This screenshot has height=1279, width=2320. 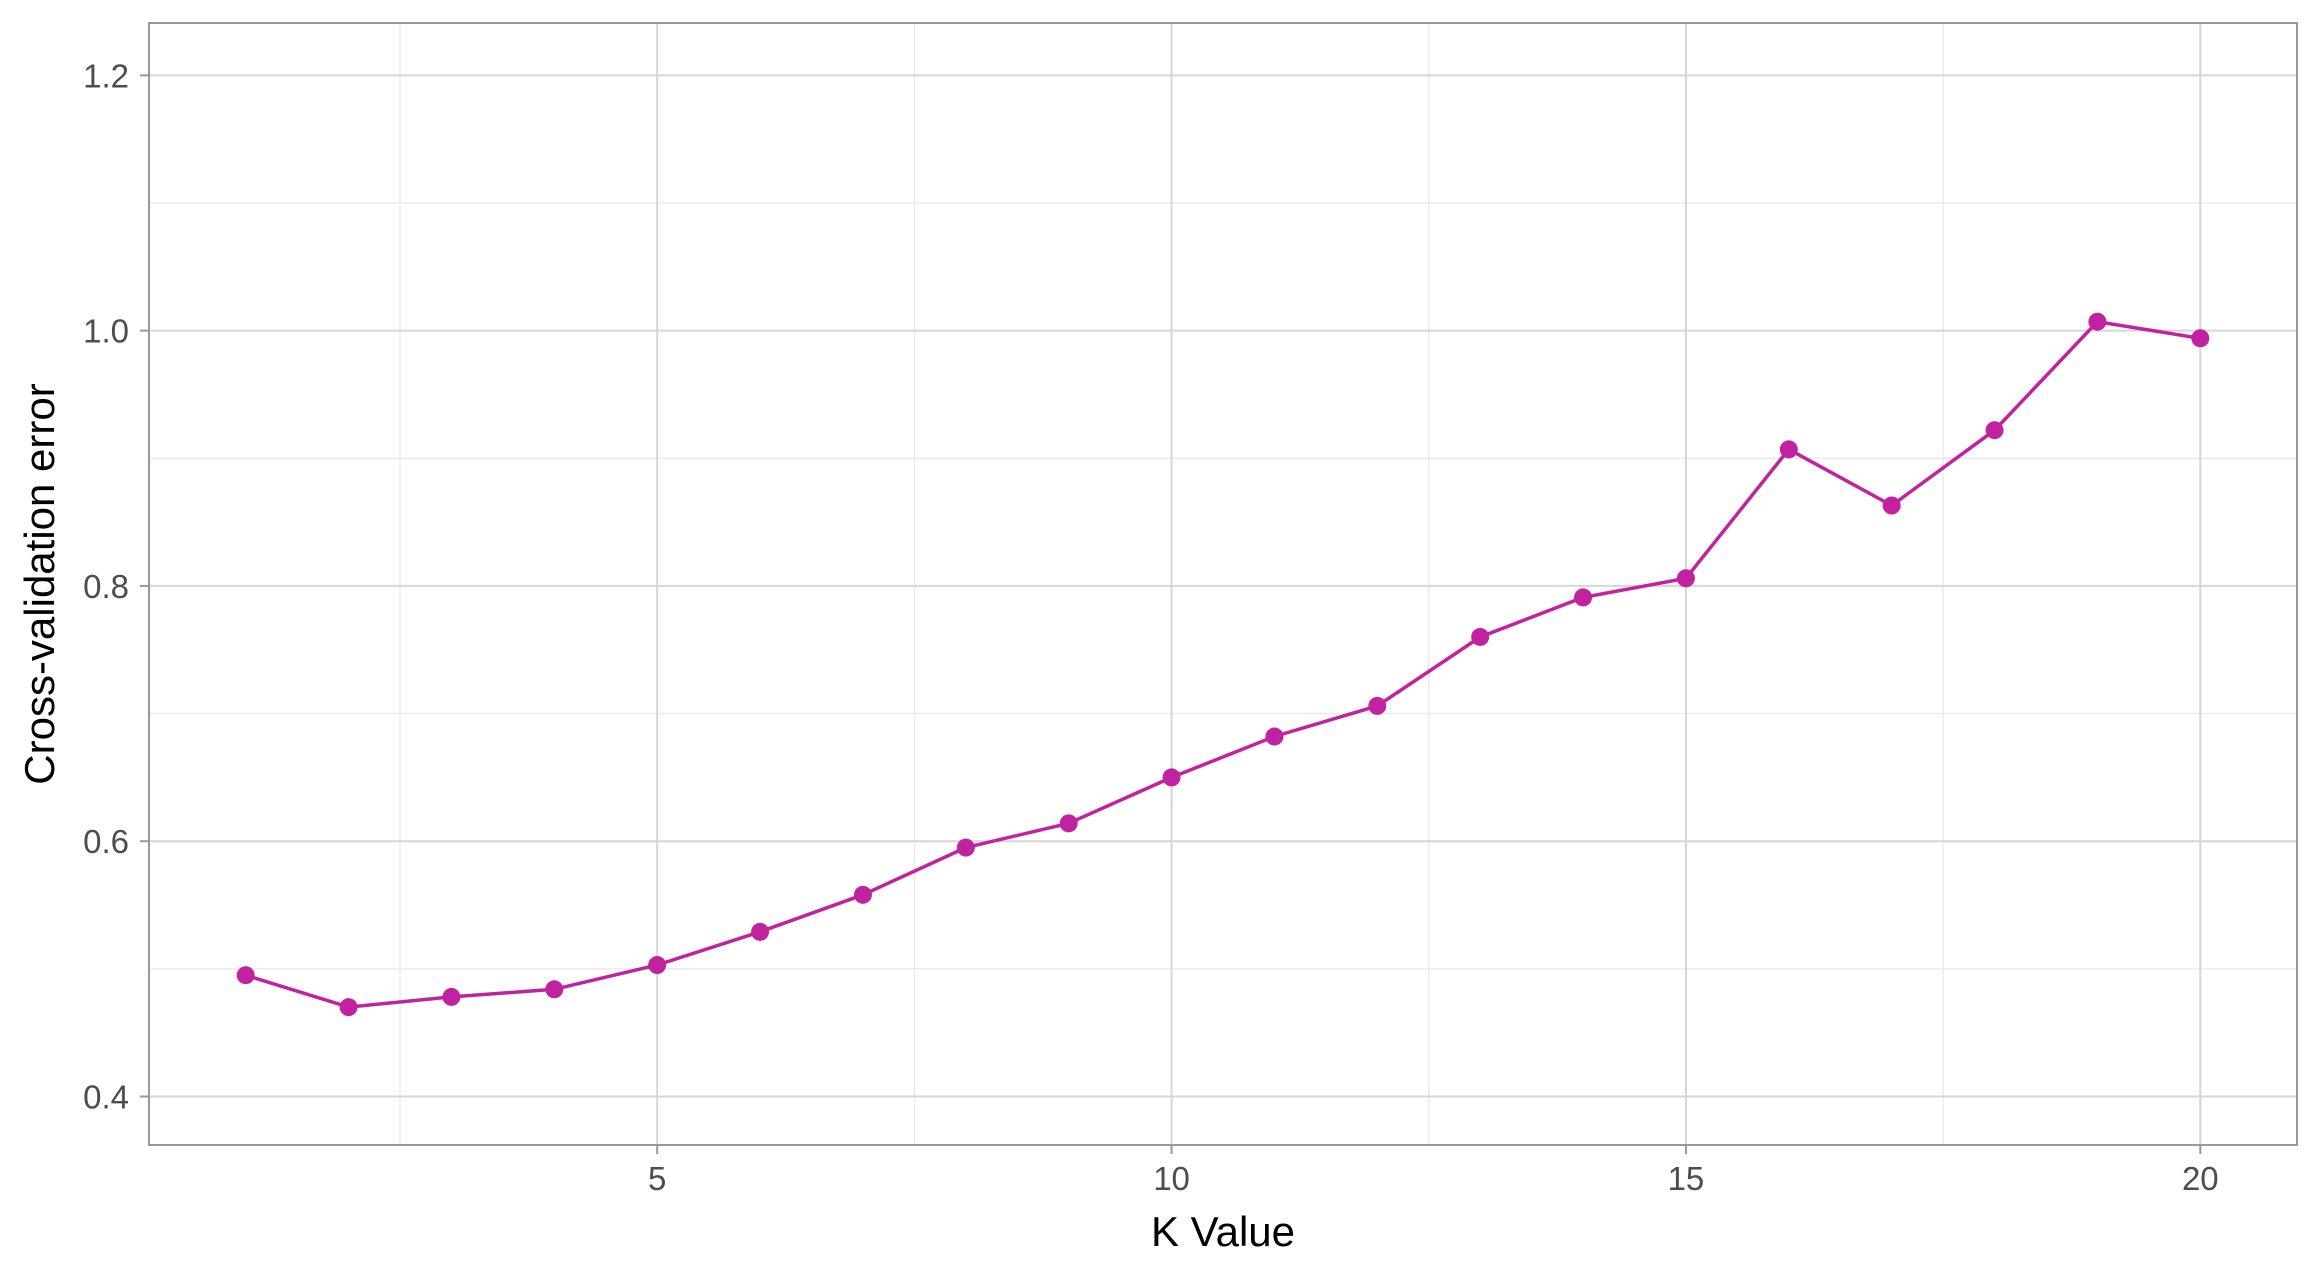 What do you see at coordinates (1433, 1171) in the screenshot?
I see `x-axis-tick-labels: 5 10 15 20` at bounding box center [1433, 1171].